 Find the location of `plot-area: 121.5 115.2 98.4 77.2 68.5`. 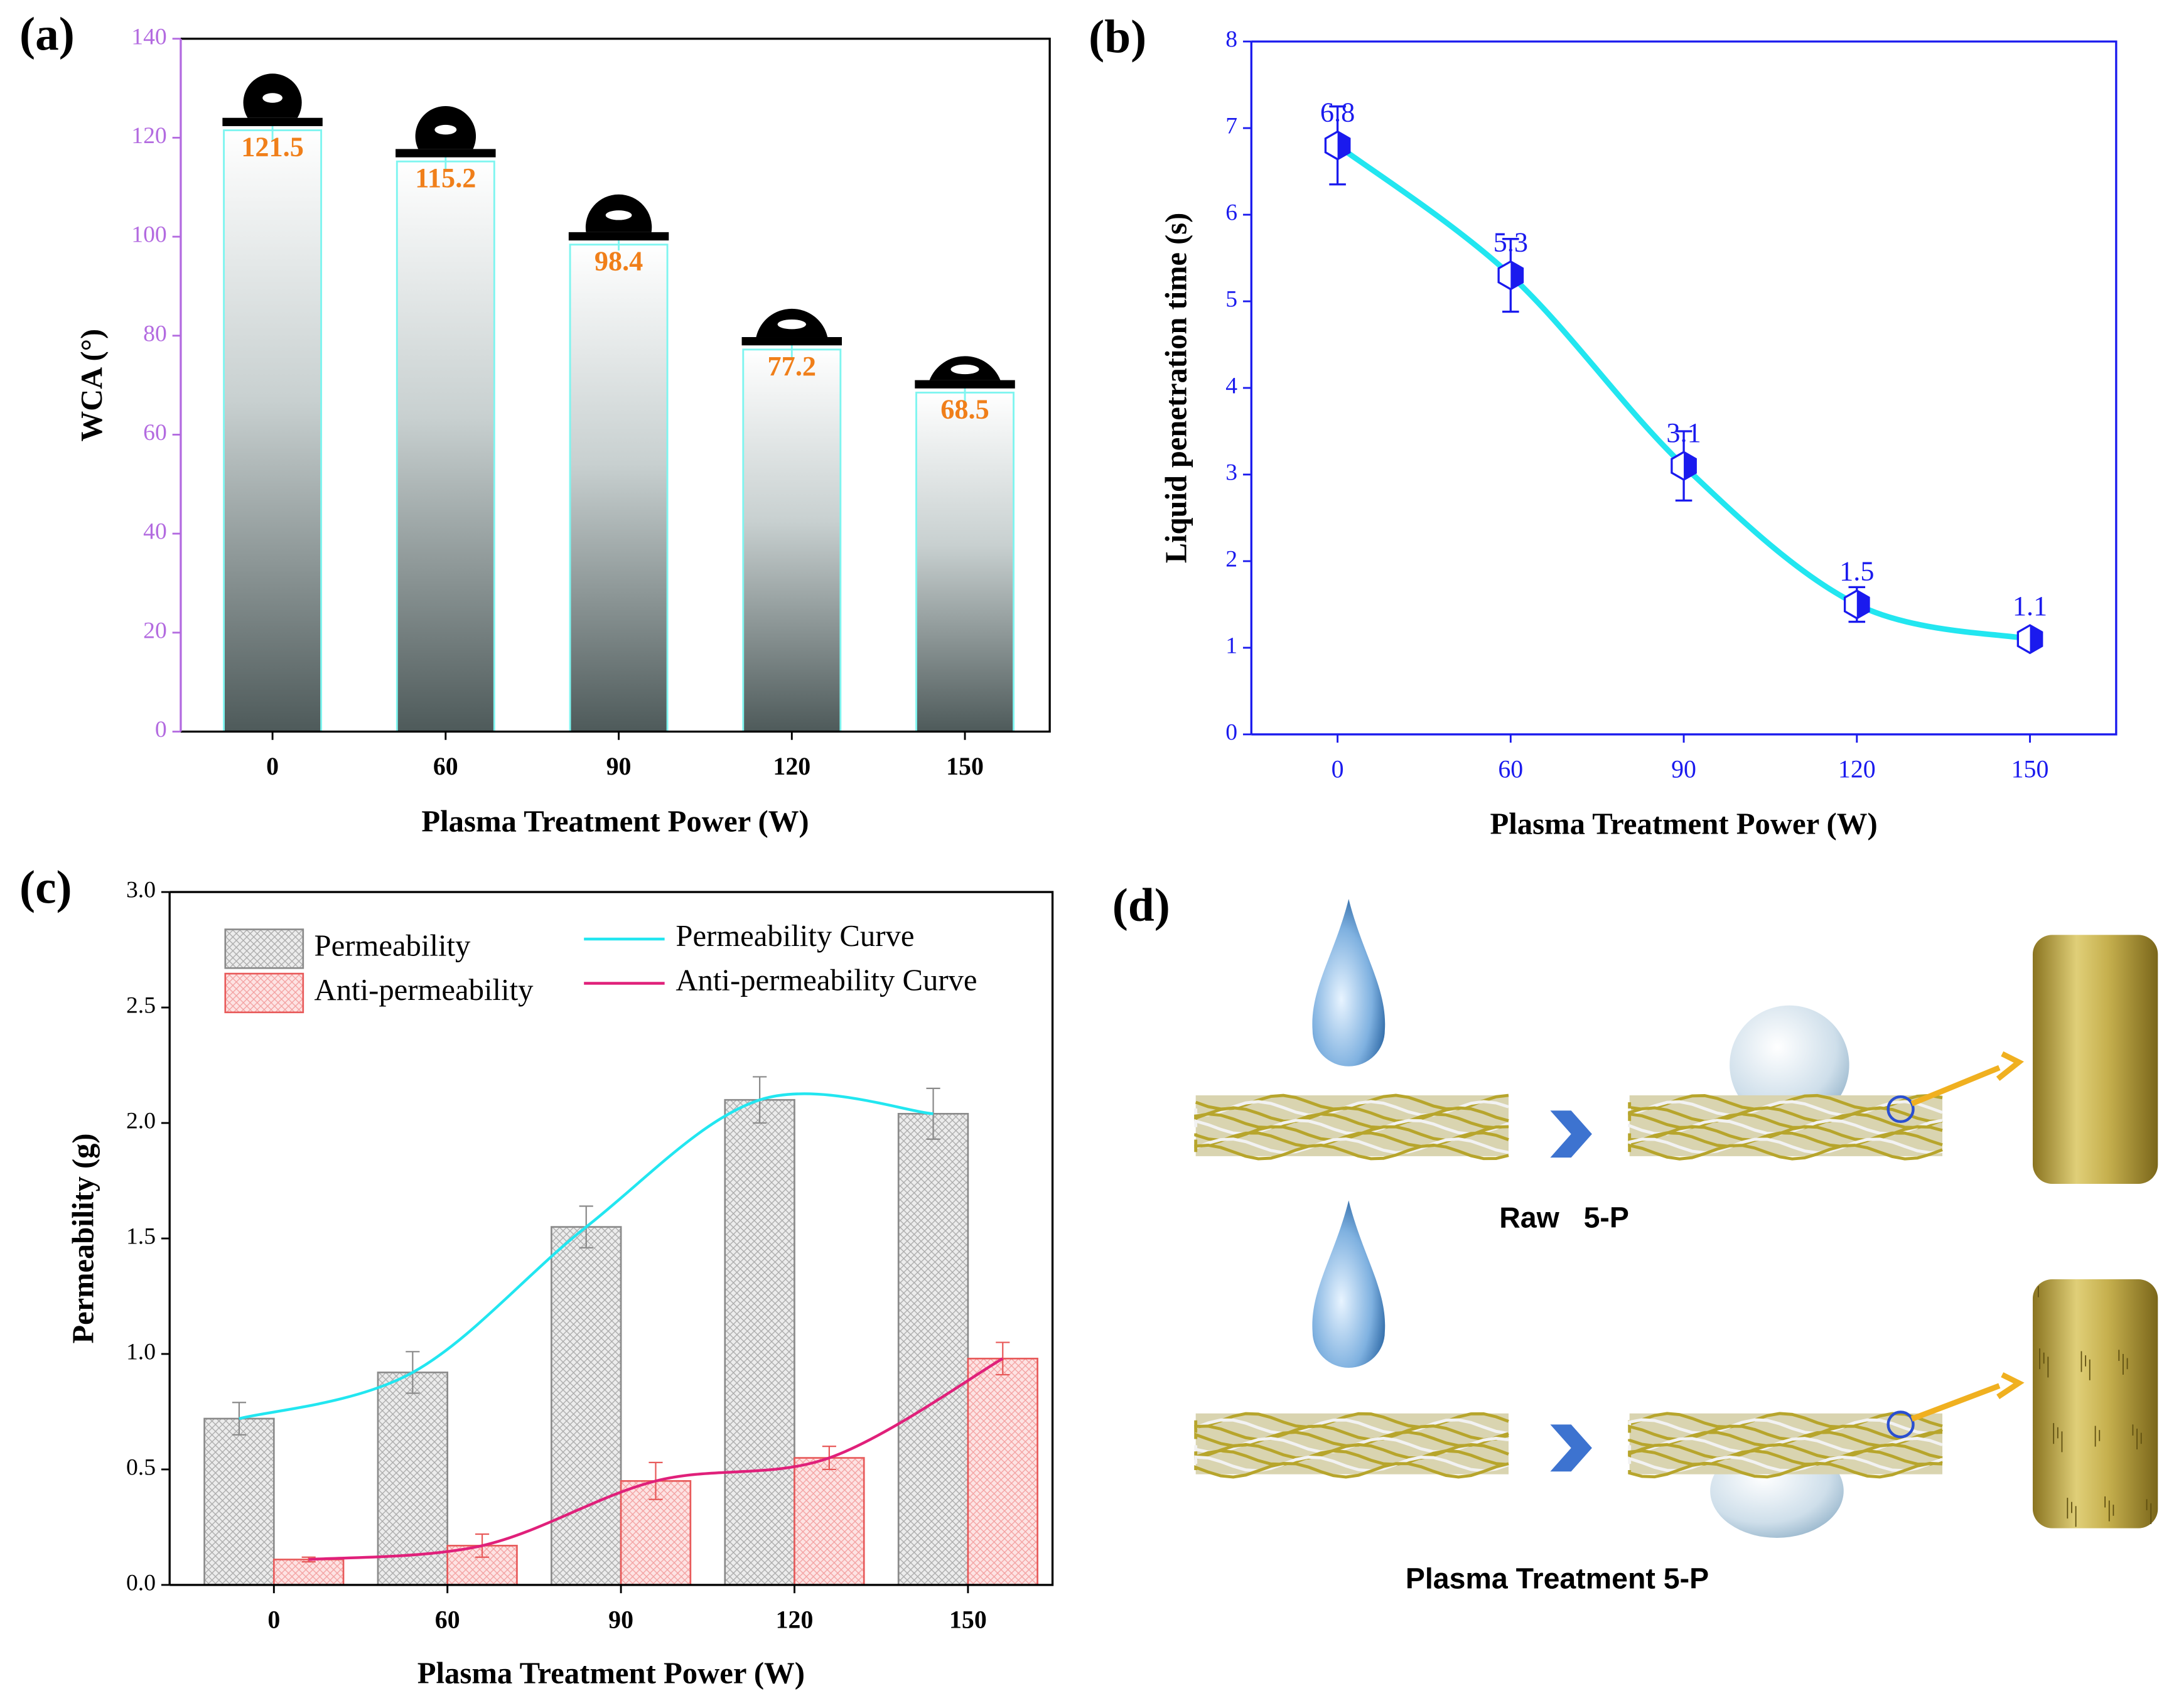

plot-area: 121.5 115.2 98.4 77.2 68.5 is located at coordinates (618, 403).